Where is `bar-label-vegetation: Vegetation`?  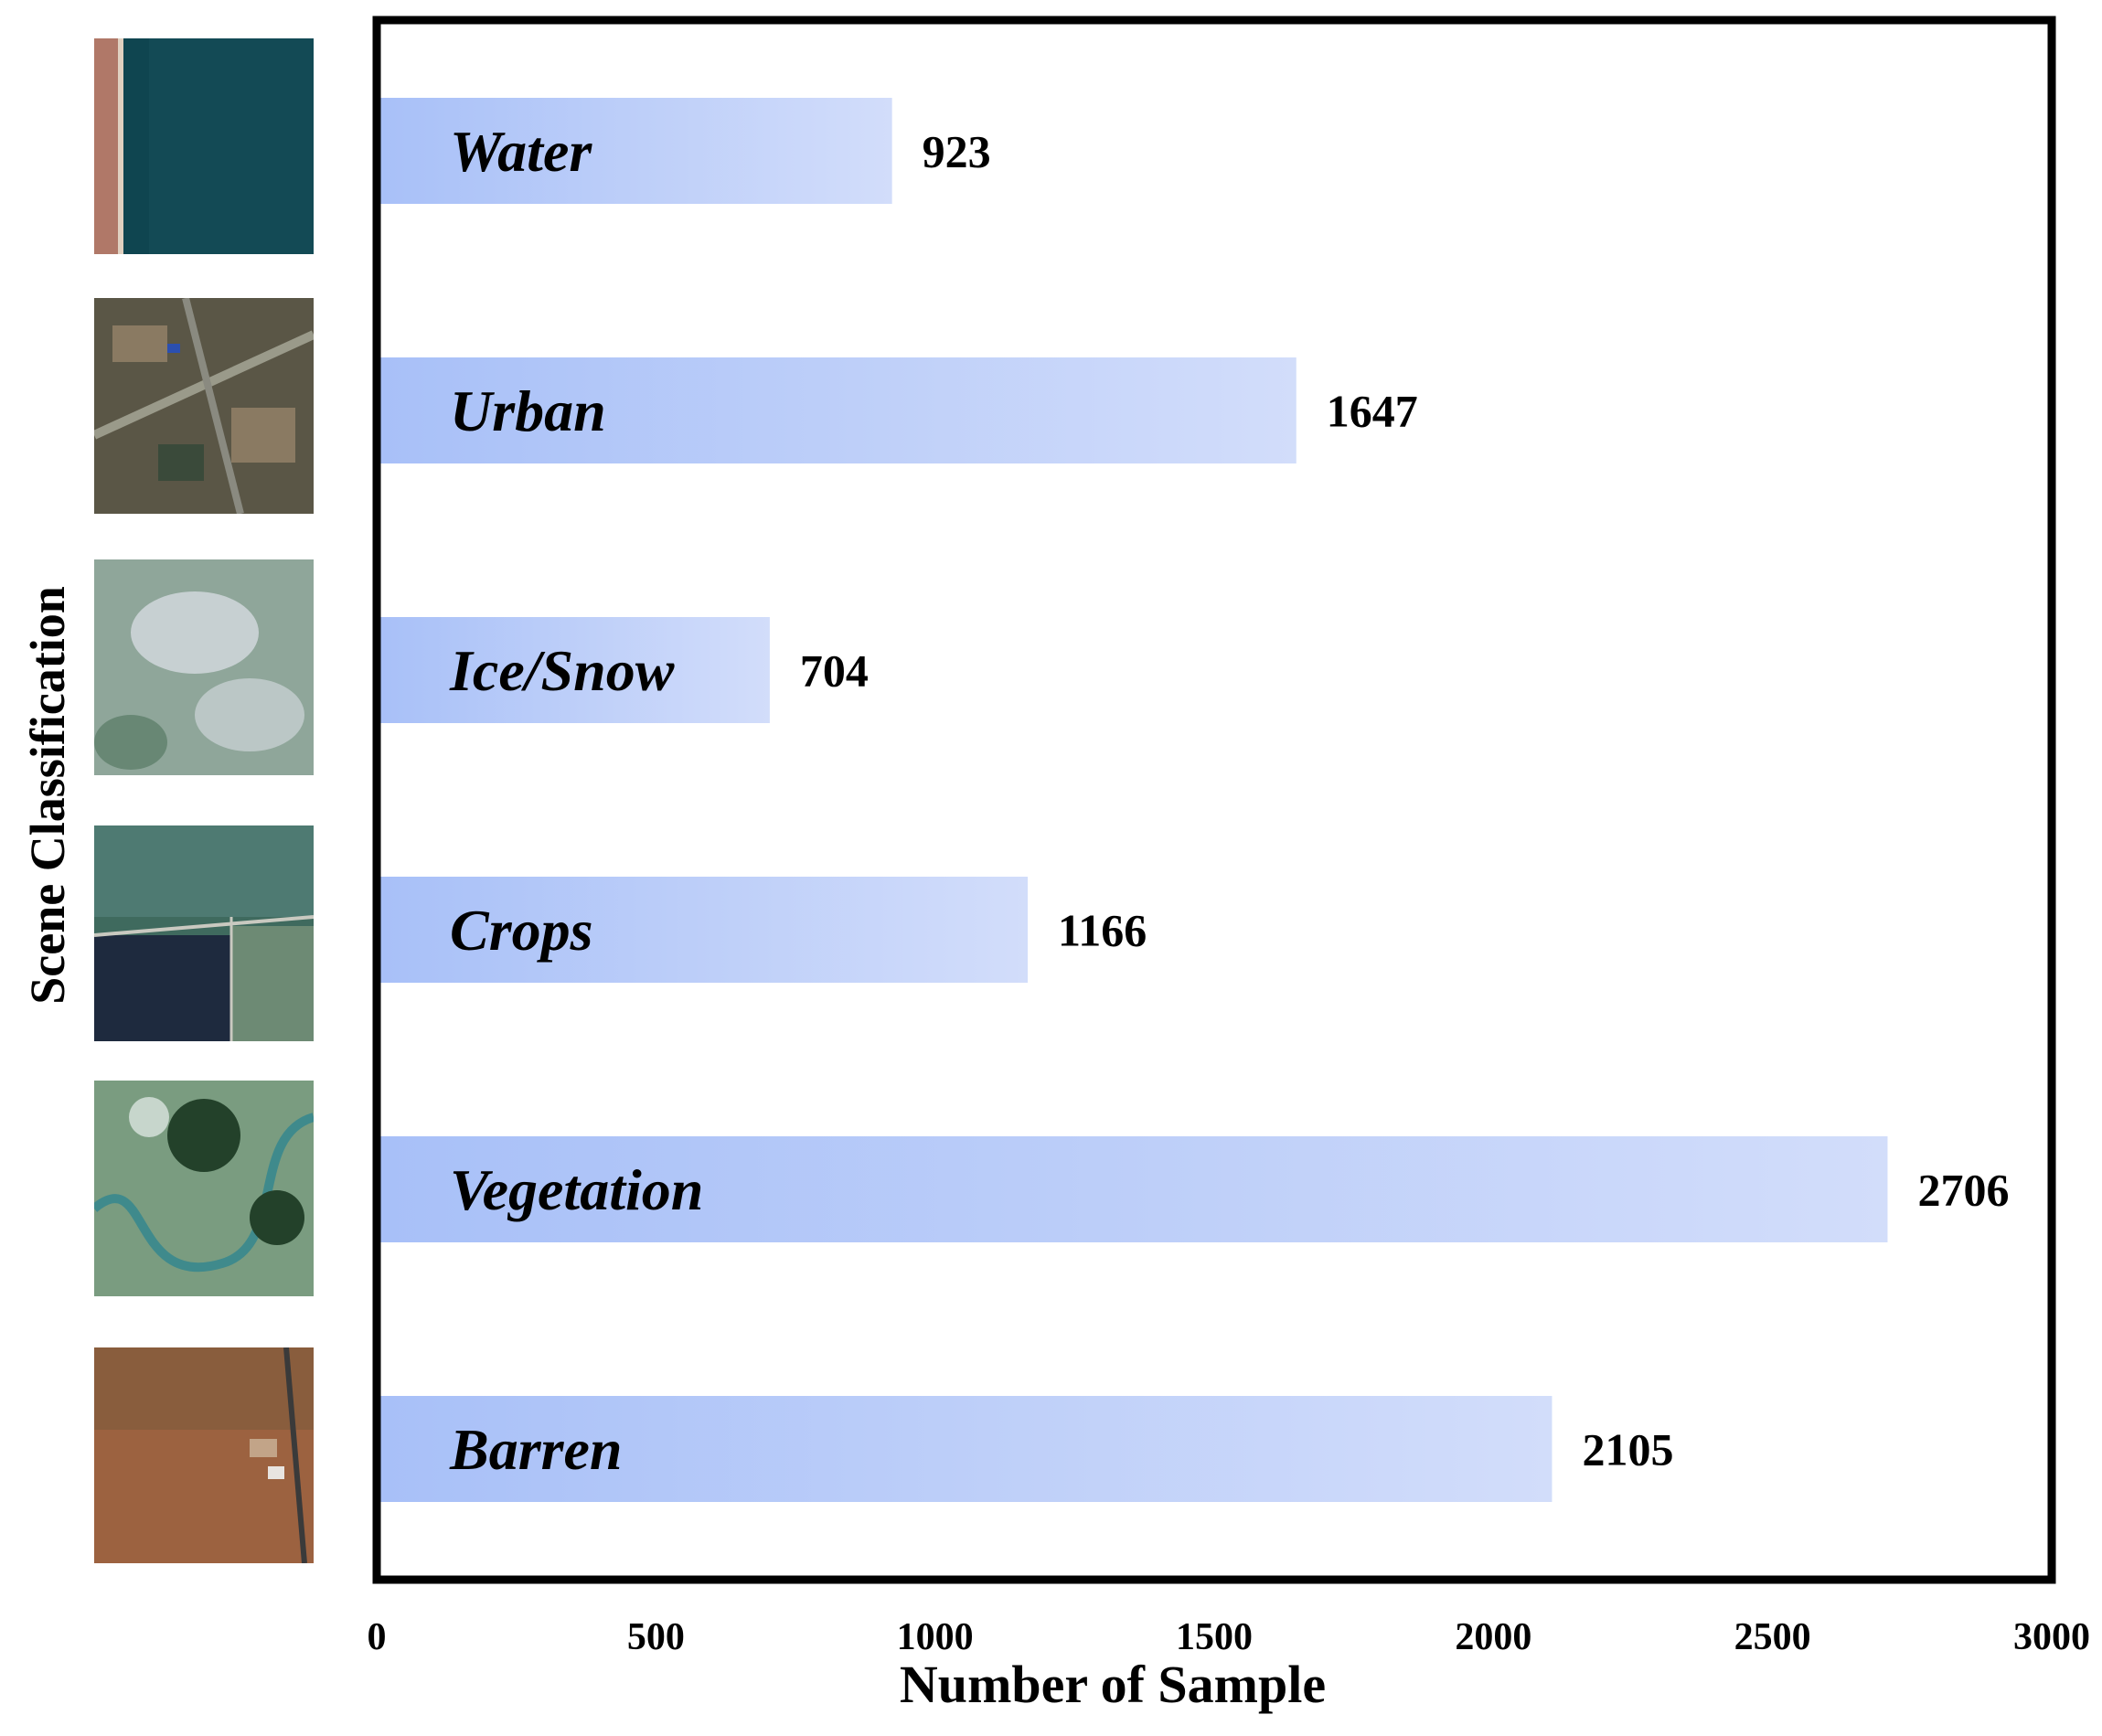 bar-label-vegetation: Vegetation is located at coordinates (576, 1189).